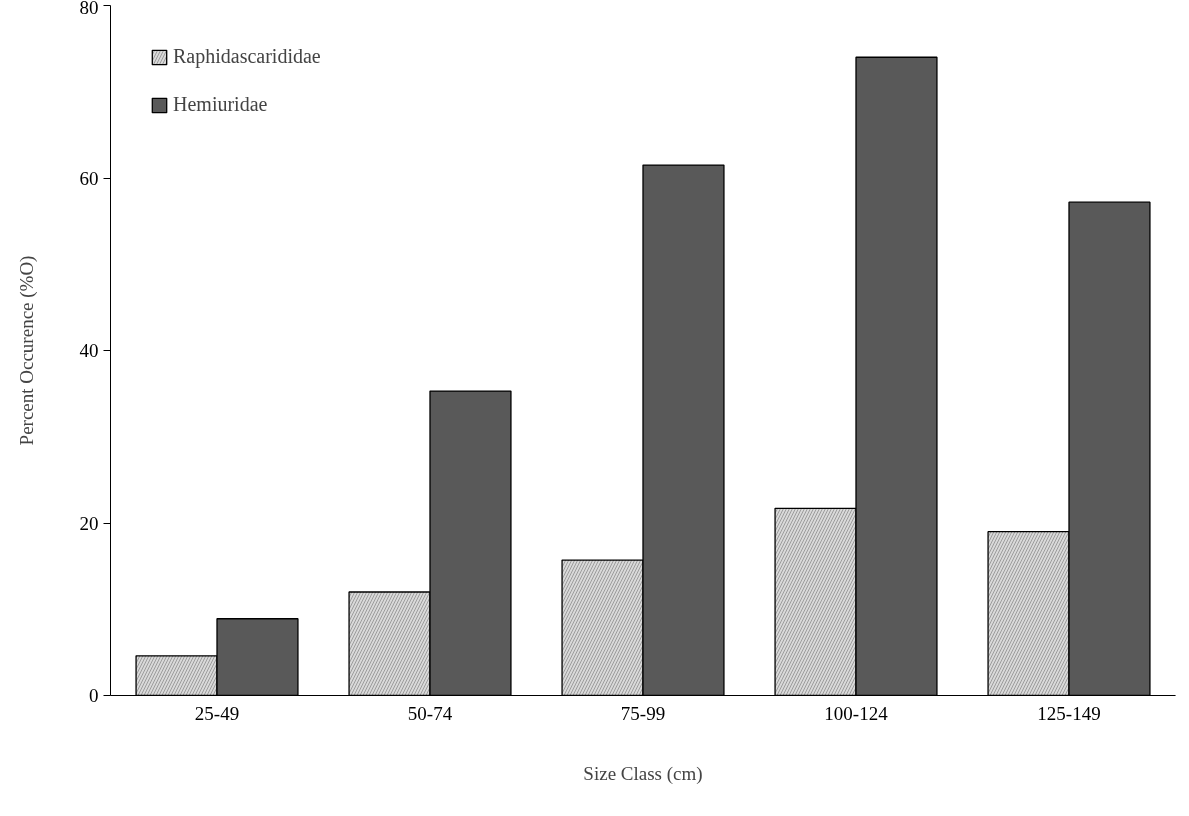  Describe the element at coordinates (89, 523) in the screenshot. I see `y-tick-label: 20` at that location.